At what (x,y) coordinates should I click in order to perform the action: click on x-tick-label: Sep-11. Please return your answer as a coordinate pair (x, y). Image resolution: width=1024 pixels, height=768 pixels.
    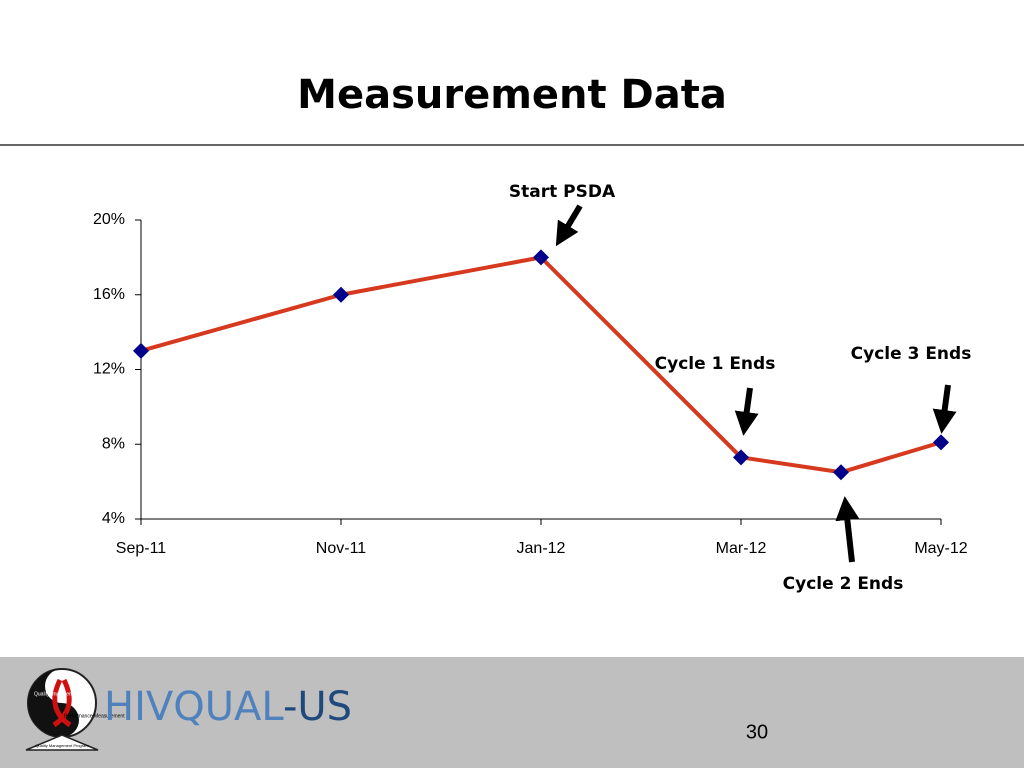
    Looking at the image, I should click on (141, 548).